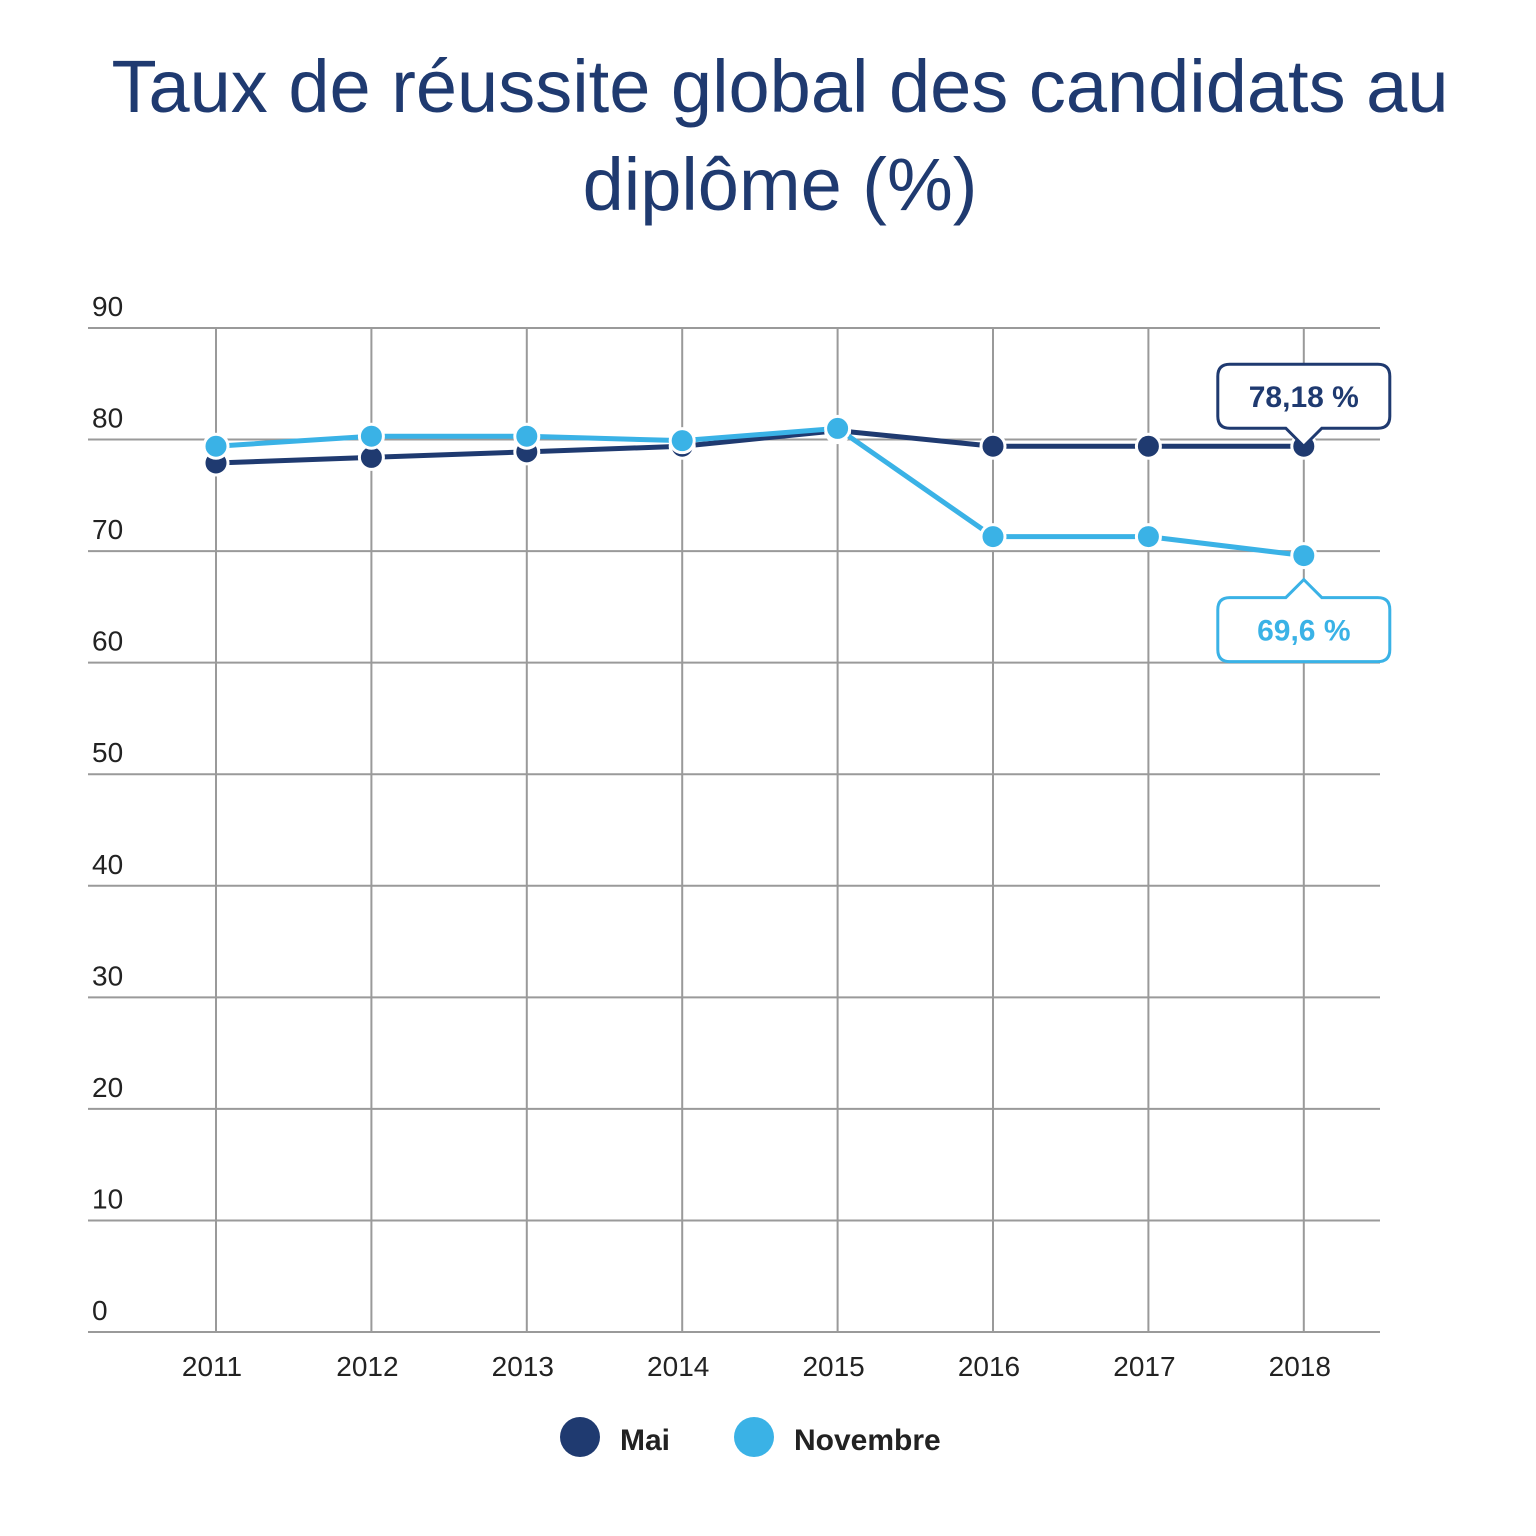 This screenshot has width=1536, height=1536. Describe the element at coordinates (756, 1366) in the screenshot. I see `x-axis-ticks: 2011 2012 2013 2014 2015 2016 2017 2018` at that location.